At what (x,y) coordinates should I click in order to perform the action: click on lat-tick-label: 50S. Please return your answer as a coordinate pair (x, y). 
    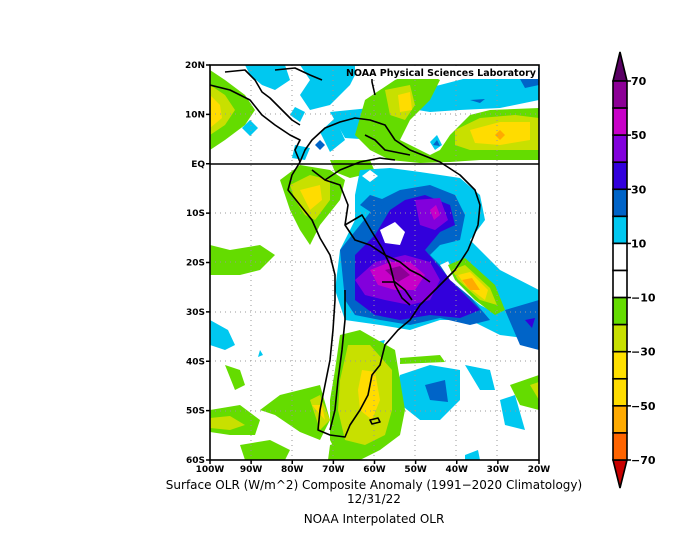
    Looking at the image, I should click on (195, 412).